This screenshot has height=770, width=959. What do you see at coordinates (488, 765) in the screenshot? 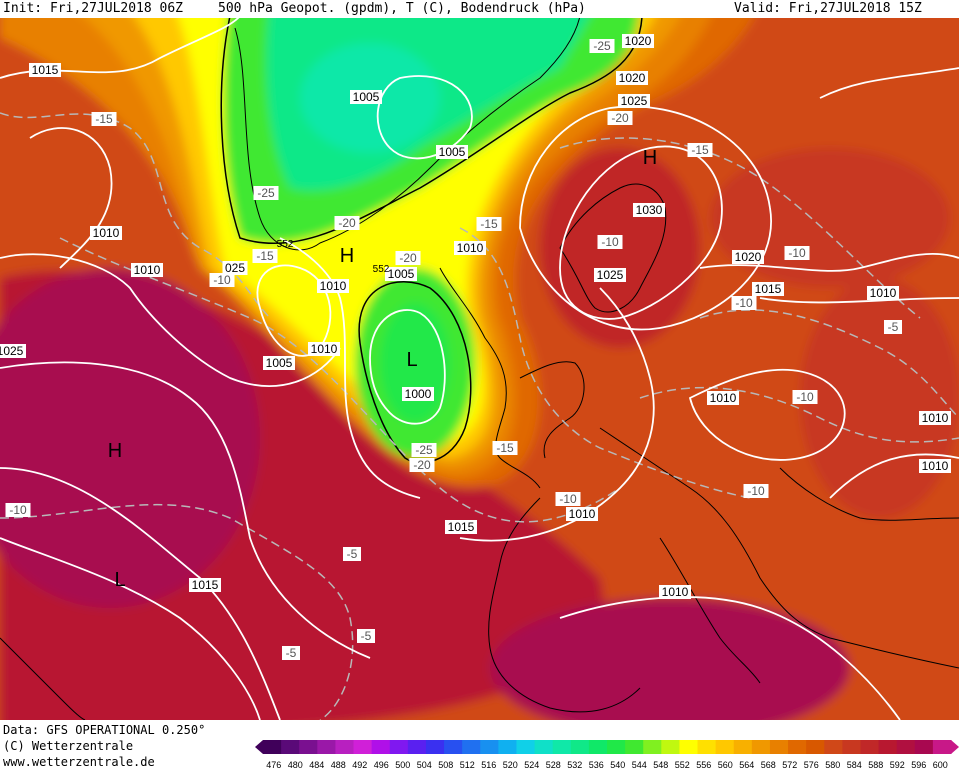
I see `scale-tick-label: 516` at bounding box center [488, 765].